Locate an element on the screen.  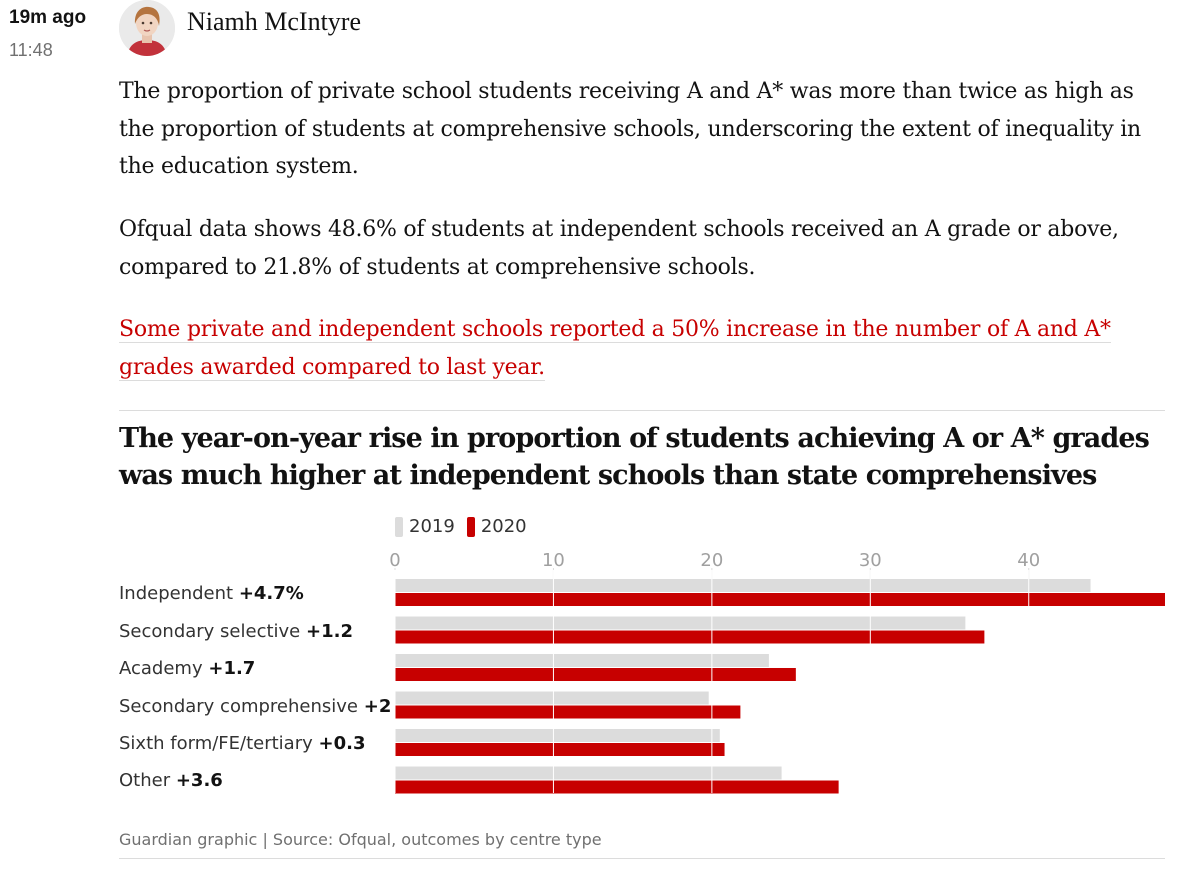
row-change: +2 is located at coordinates (377, 706).